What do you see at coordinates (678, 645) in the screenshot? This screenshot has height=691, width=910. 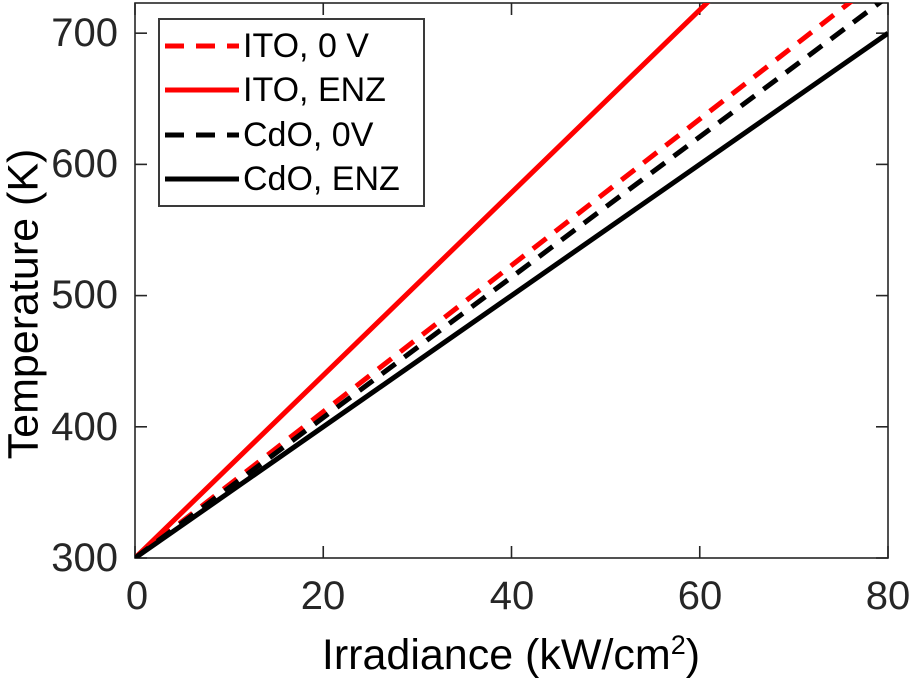 I see `x-axis-label-superscript: 2` at bounding box center [678, 645].